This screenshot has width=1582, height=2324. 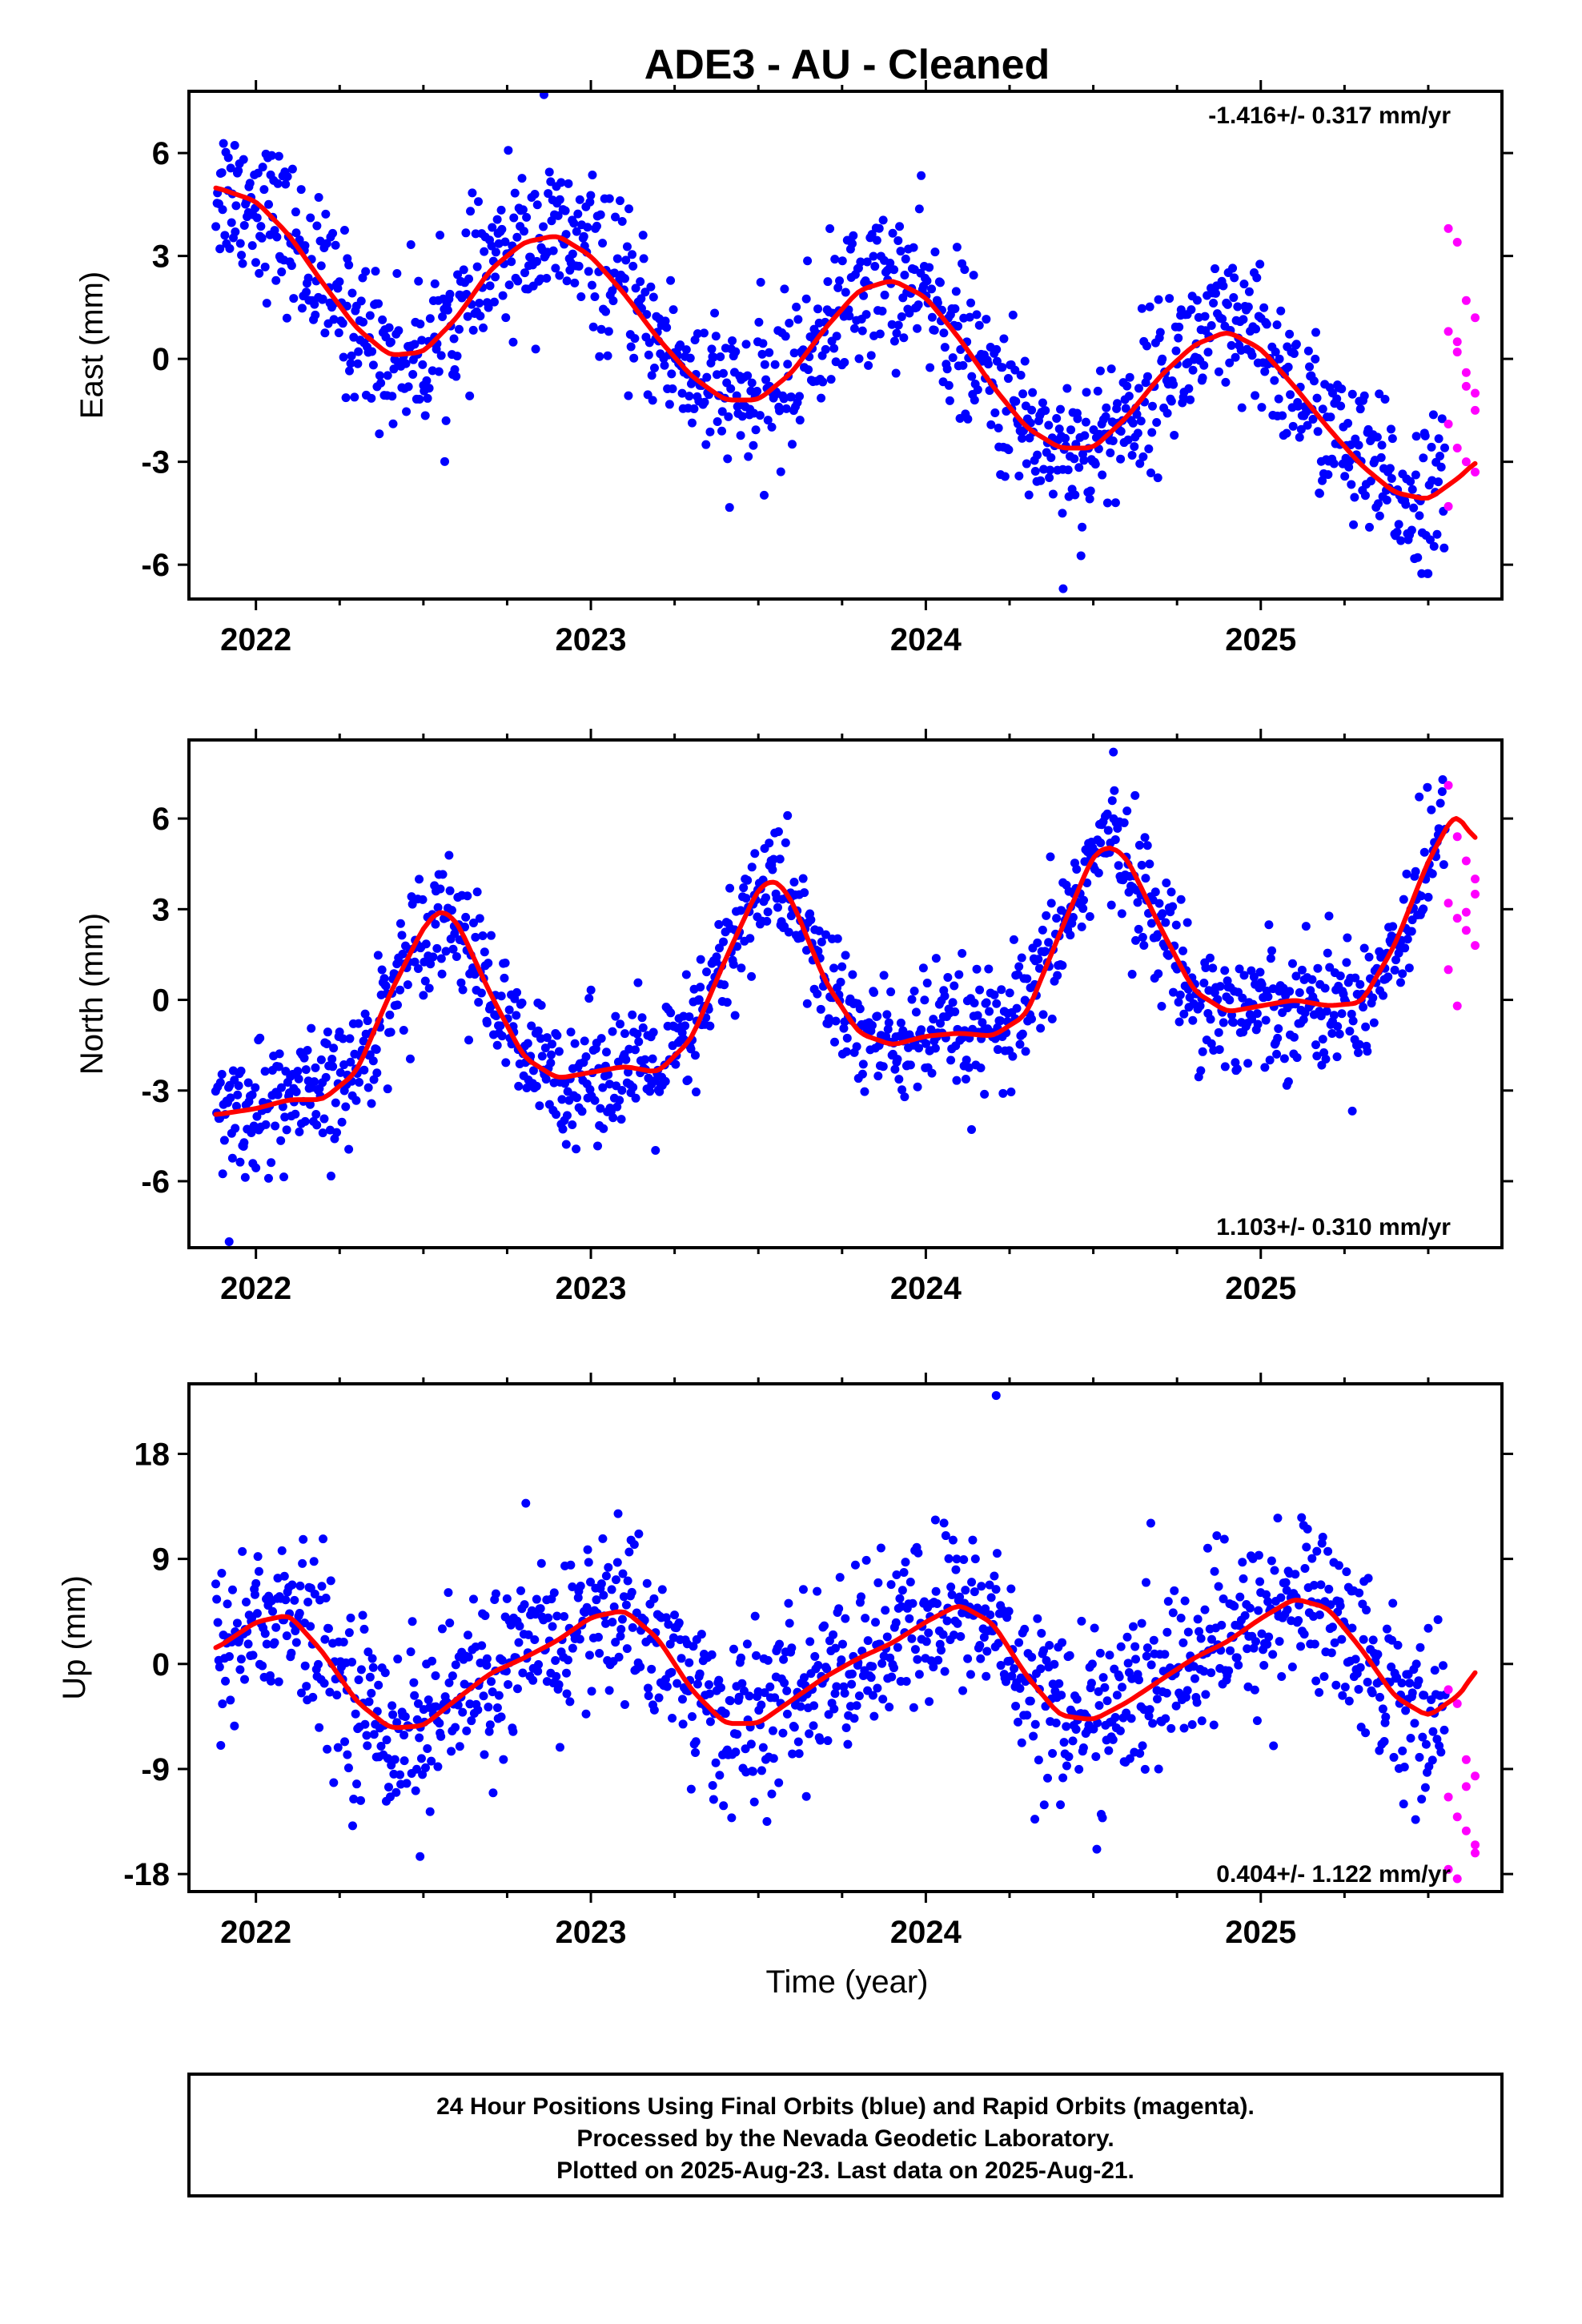 I want to click on up-x-tick-label: 2023, so click(x=591, y=1932).